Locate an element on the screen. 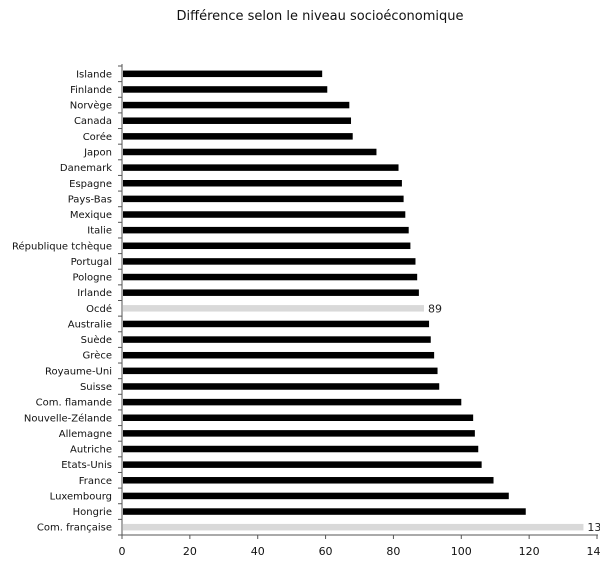  bar-portugal is located at coordinates (269, 261).